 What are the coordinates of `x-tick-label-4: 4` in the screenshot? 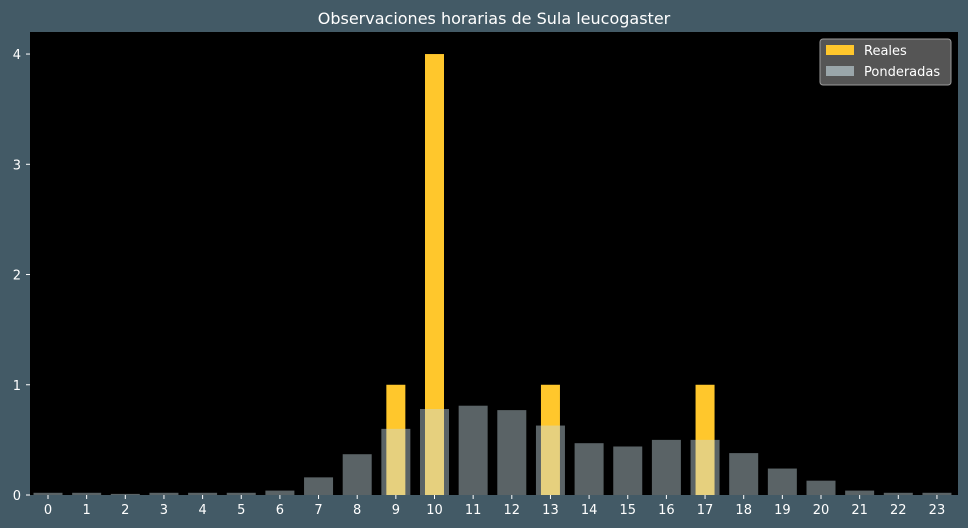 It's located at (202, 510).